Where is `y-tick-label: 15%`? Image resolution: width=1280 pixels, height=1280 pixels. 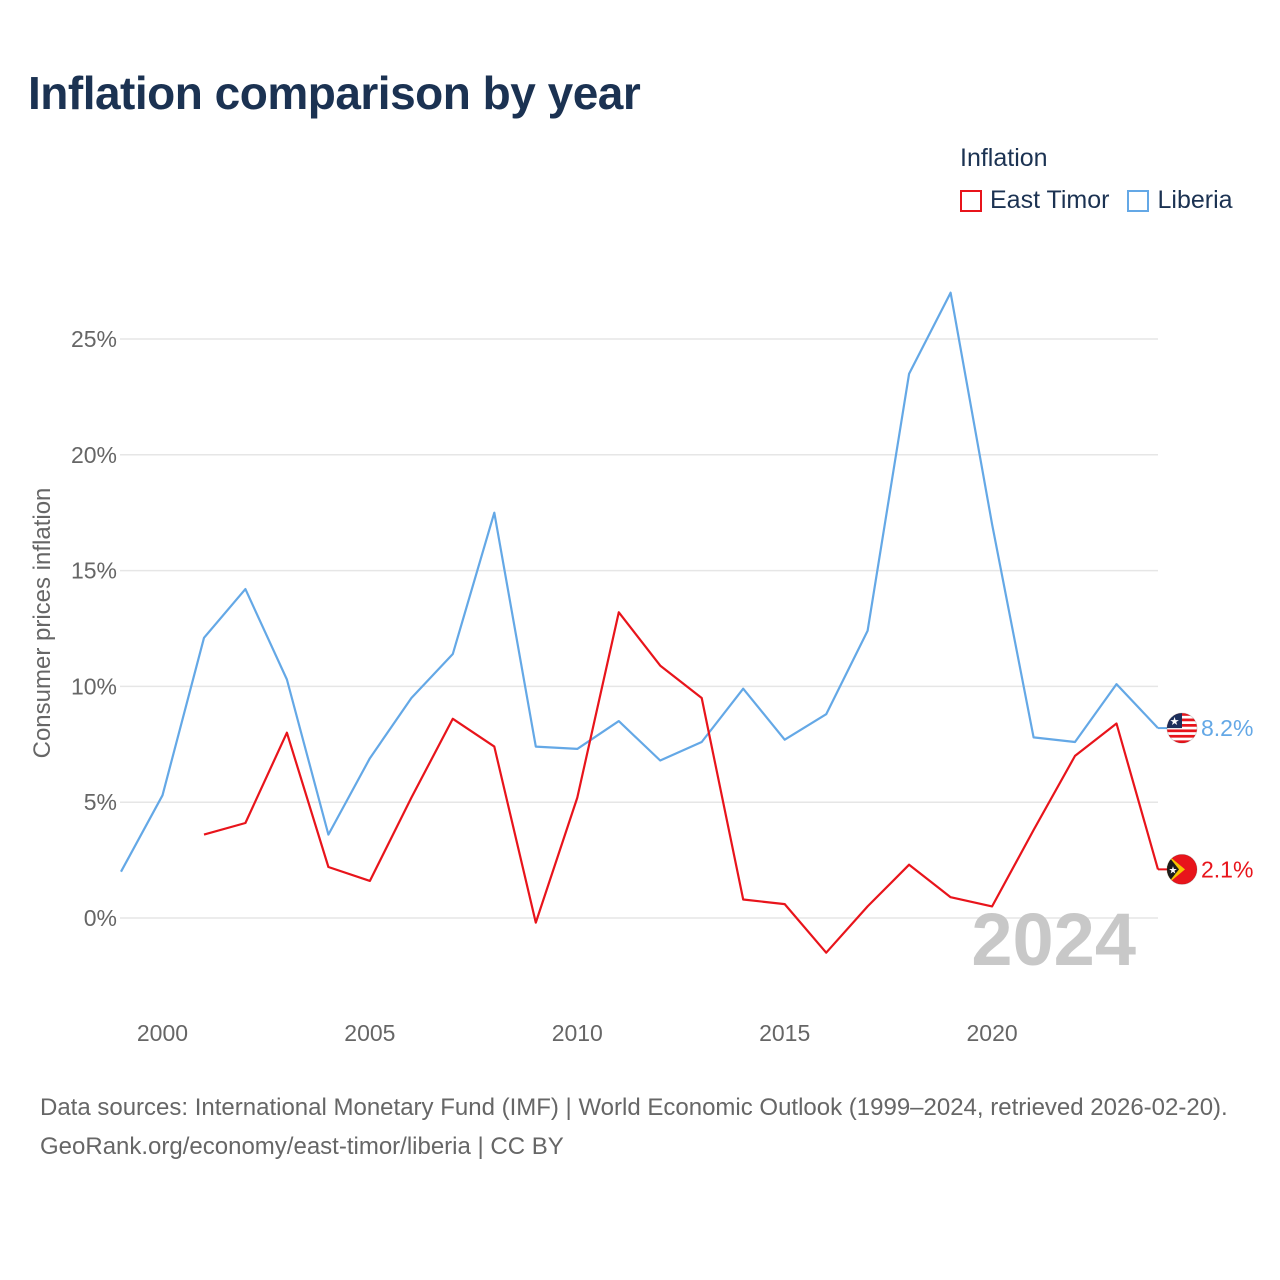 y-tick-label: 15% is located at coordinates (94, 571).